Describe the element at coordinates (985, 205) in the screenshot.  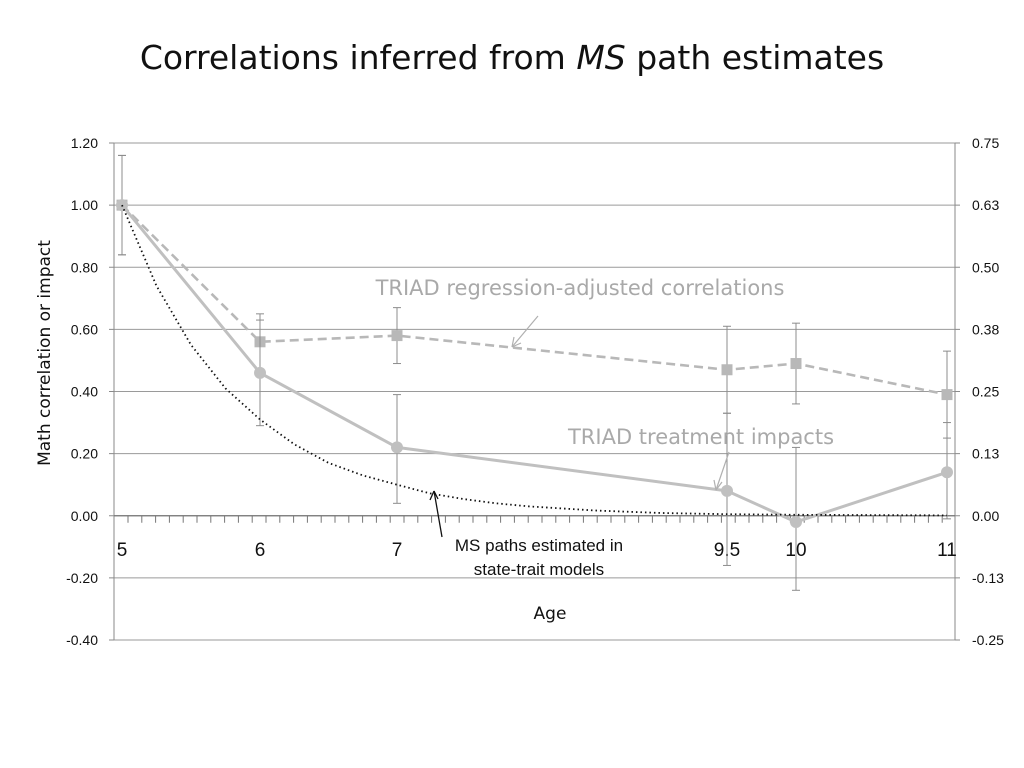
I see `y2-tick-label: 0.63` at that location.